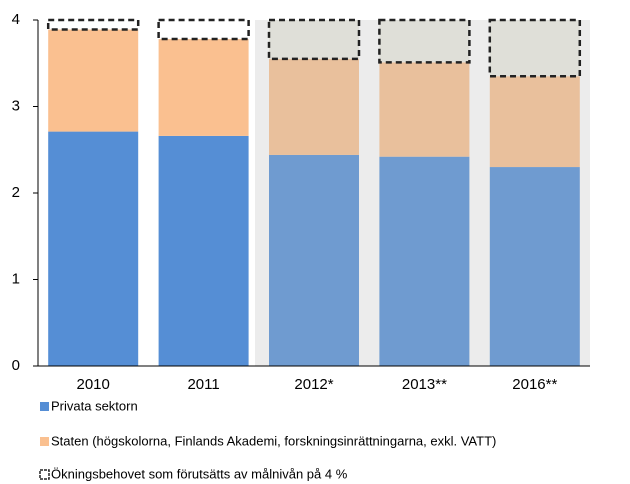 Image resolution: width=630 pixels, height=484 pixels. What do you see at coordinates (16, 19) in the screenshot?
I see `y-tick-label: 4` at bounding box center [16, 19].